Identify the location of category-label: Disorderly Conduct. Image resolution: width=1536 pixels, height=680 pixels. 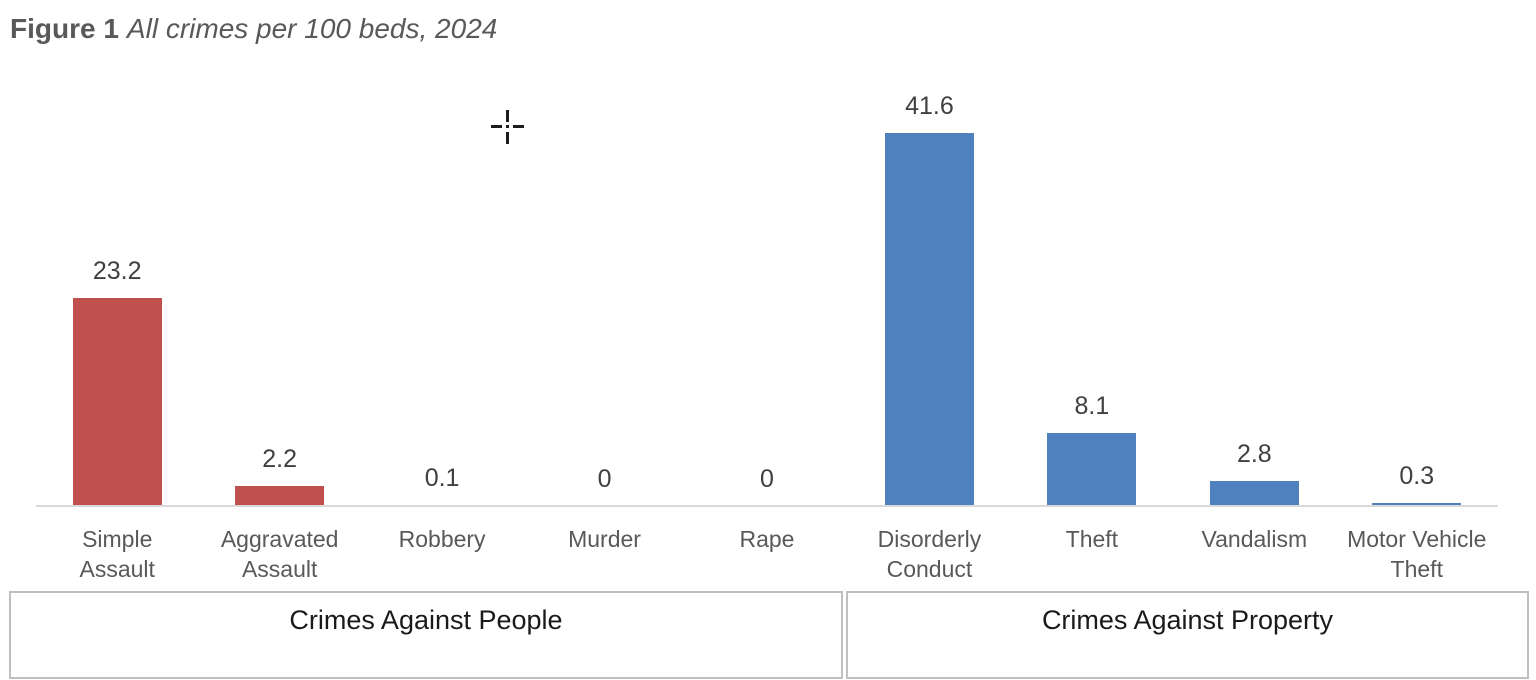
(929, 554).